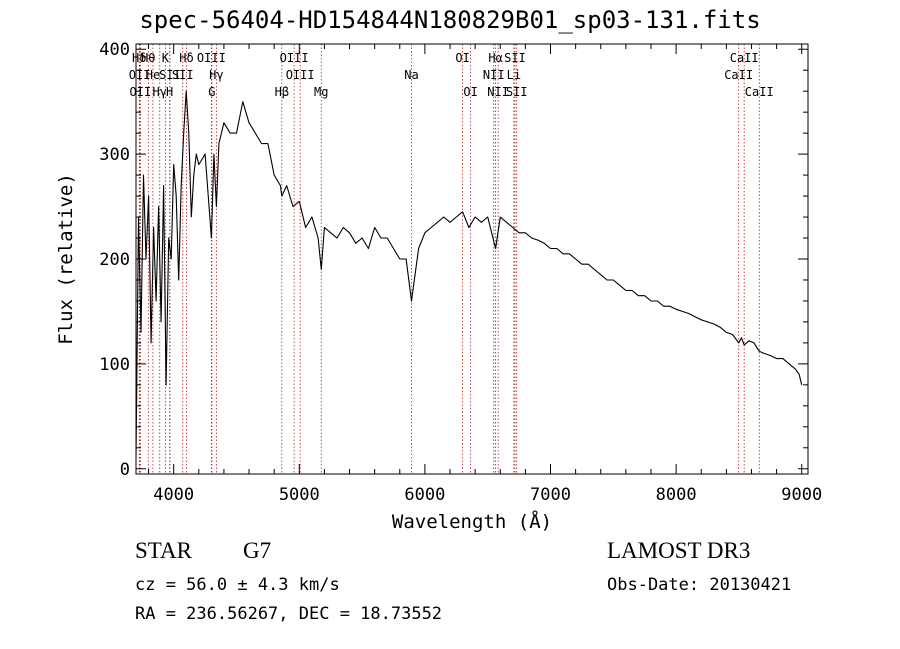 The width and height of the screenshot is (900, 649). Describe the element at coordinates (299, 495) in the screenshot. I see `x-tick-label: 5000` at that location.